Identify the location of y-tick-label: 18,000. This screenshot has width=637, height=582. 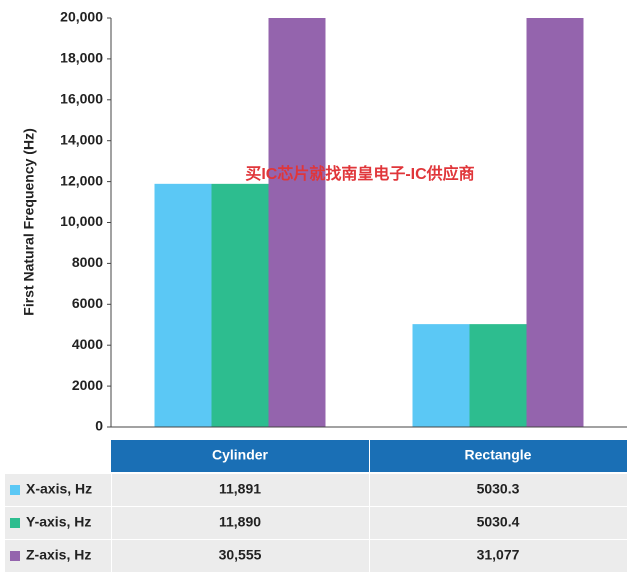
(81, 58).